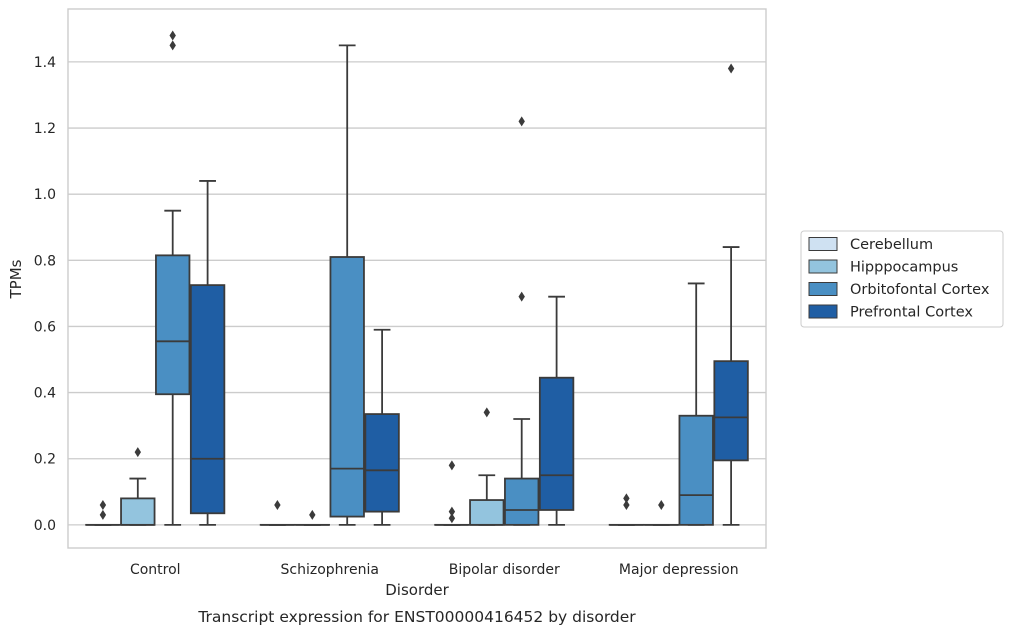 Image resolution: width=1014 pixels, height=634 pixels. What do you see at coordinates (45, 294) in the screenshot?
I see `y-tick-labels: 0.0 0.2 0.4 0.6 0.8 1.0 1.2 1.4` at bounding box center [45, 294].